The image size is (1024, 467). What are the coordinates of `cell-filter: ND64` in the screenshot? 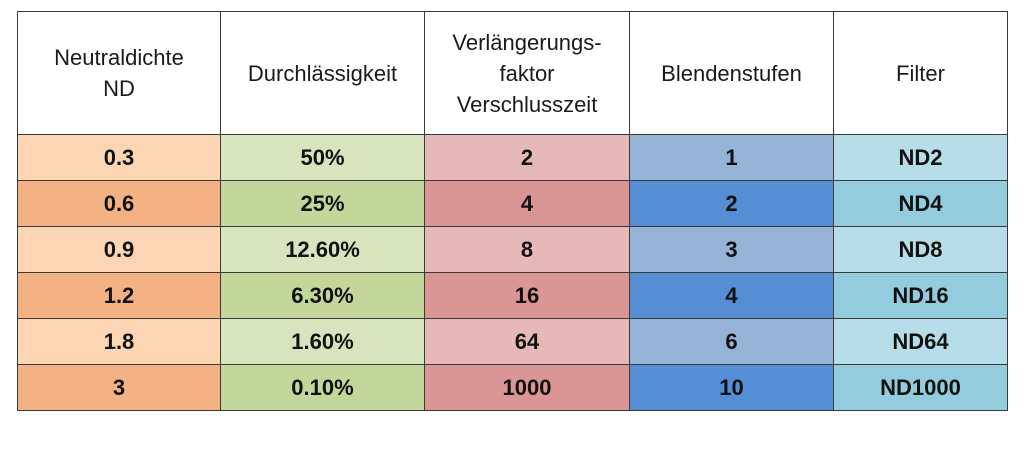 It's located at (920, 341).